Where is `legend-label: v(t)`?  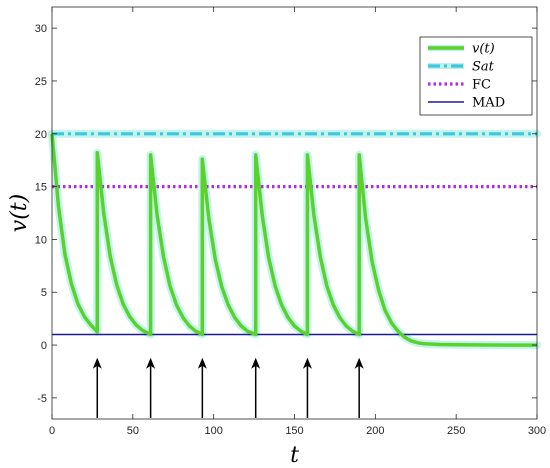
legend-label: v(t) is located at coordinates (483, 49).